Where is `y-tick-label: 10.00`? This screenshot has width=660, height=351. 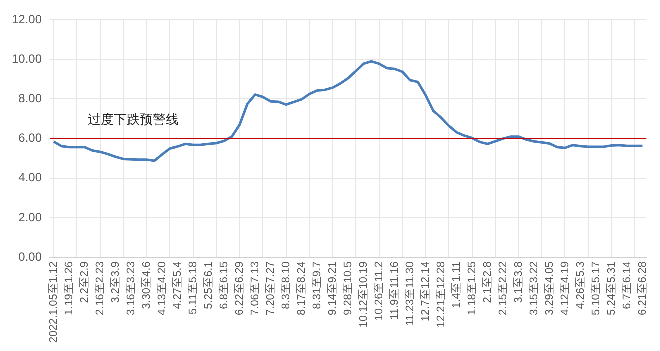 y-tick-label: 10.00 is located at coordinates (27, 59).